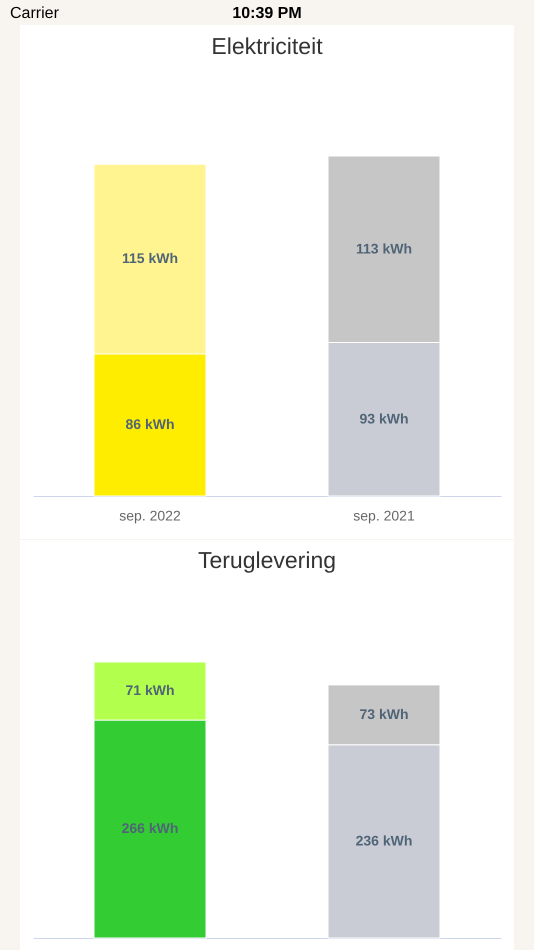 This screenshot has height=950, width=534. Describe the element at coordinates (267, 13) in the screenshot. I see `text: 10:39 PM` at that location.